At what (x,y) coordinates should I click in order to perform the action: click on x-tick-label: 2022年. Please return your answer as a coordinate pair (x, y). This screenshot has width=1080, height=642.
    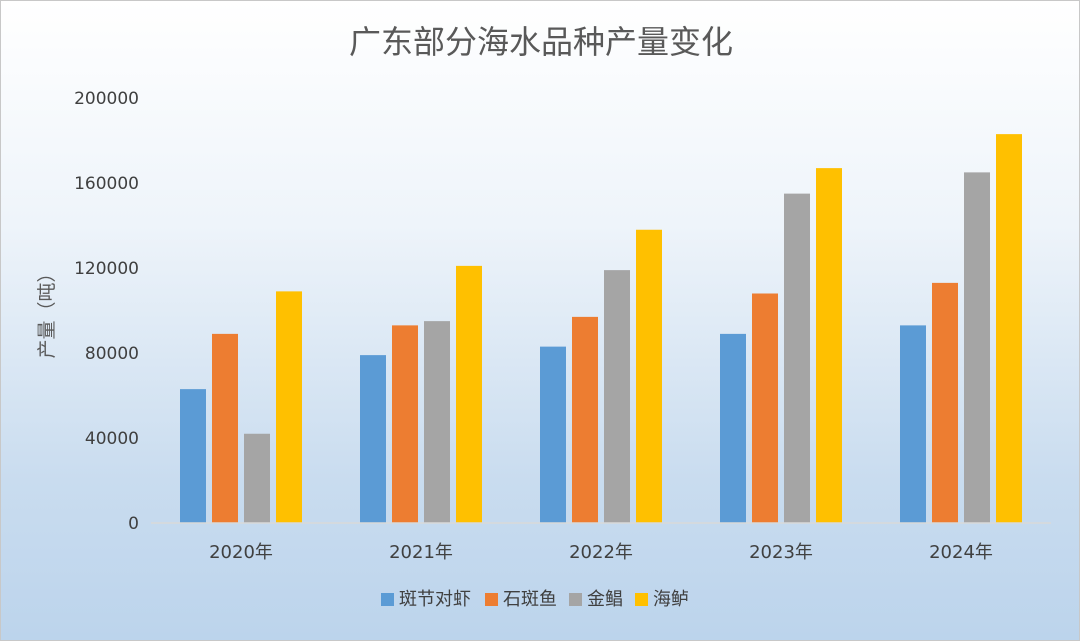
    Looking at the image, I should click on (601, 552).